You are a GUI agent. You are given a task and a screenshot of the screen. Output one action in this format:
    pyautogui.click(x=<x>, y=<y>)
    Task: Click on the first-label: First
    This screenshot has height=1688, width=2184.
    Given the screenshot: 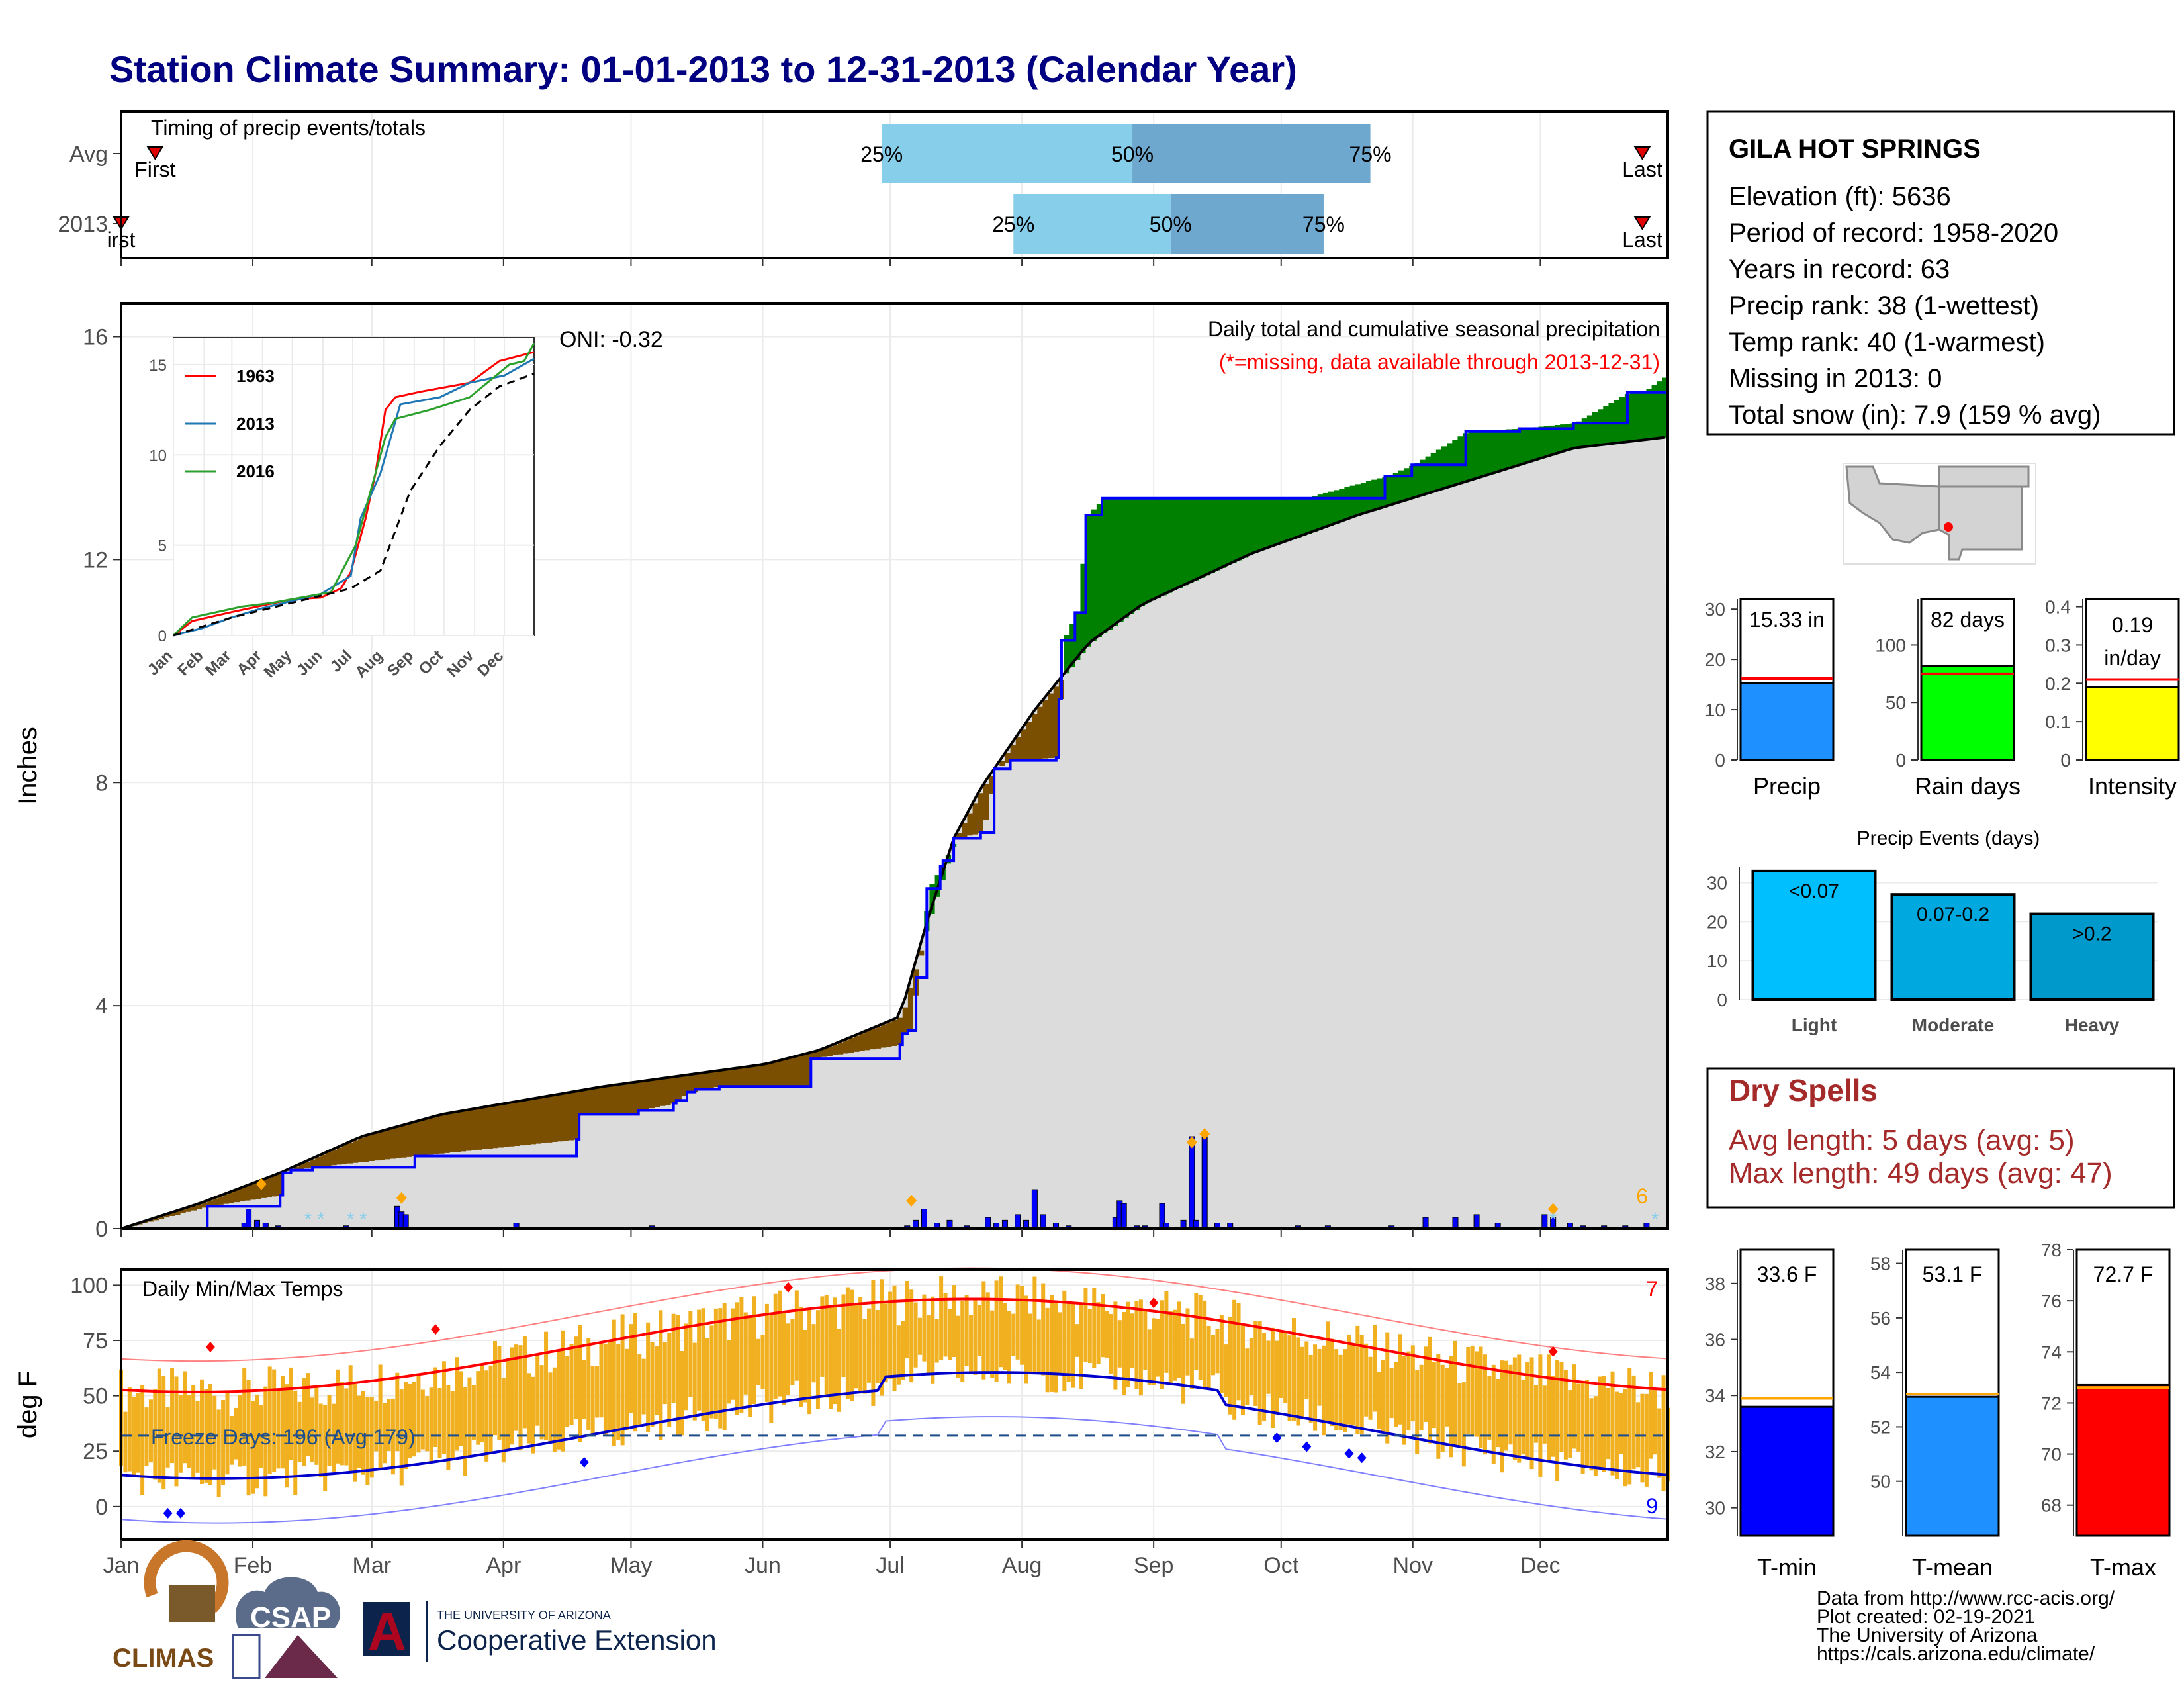 What is the action you would take?
    pyautogui.click(x=154, y=169)
    